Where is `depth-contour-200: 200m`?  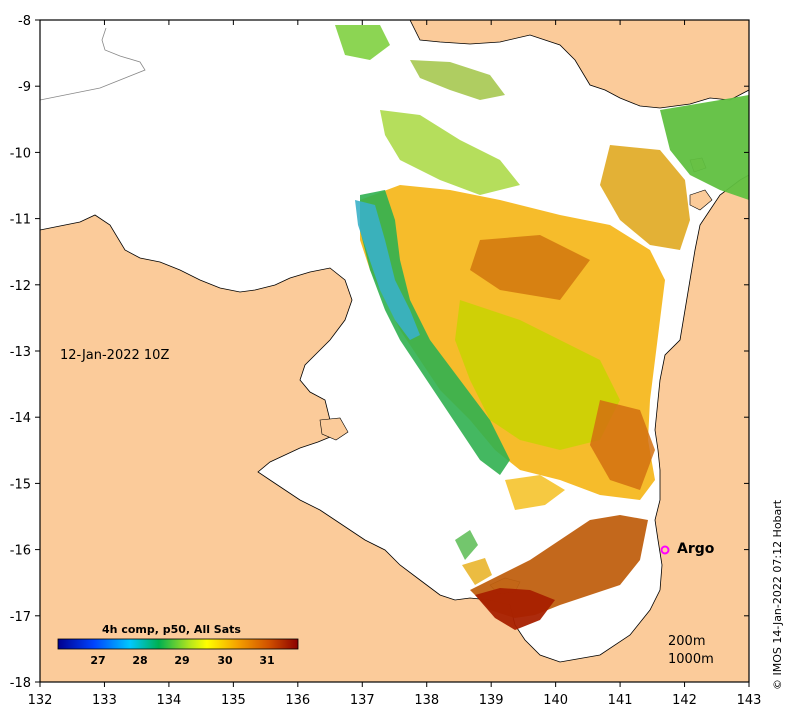
depth-contour-200: 200m is located at coordinates (687, 641).